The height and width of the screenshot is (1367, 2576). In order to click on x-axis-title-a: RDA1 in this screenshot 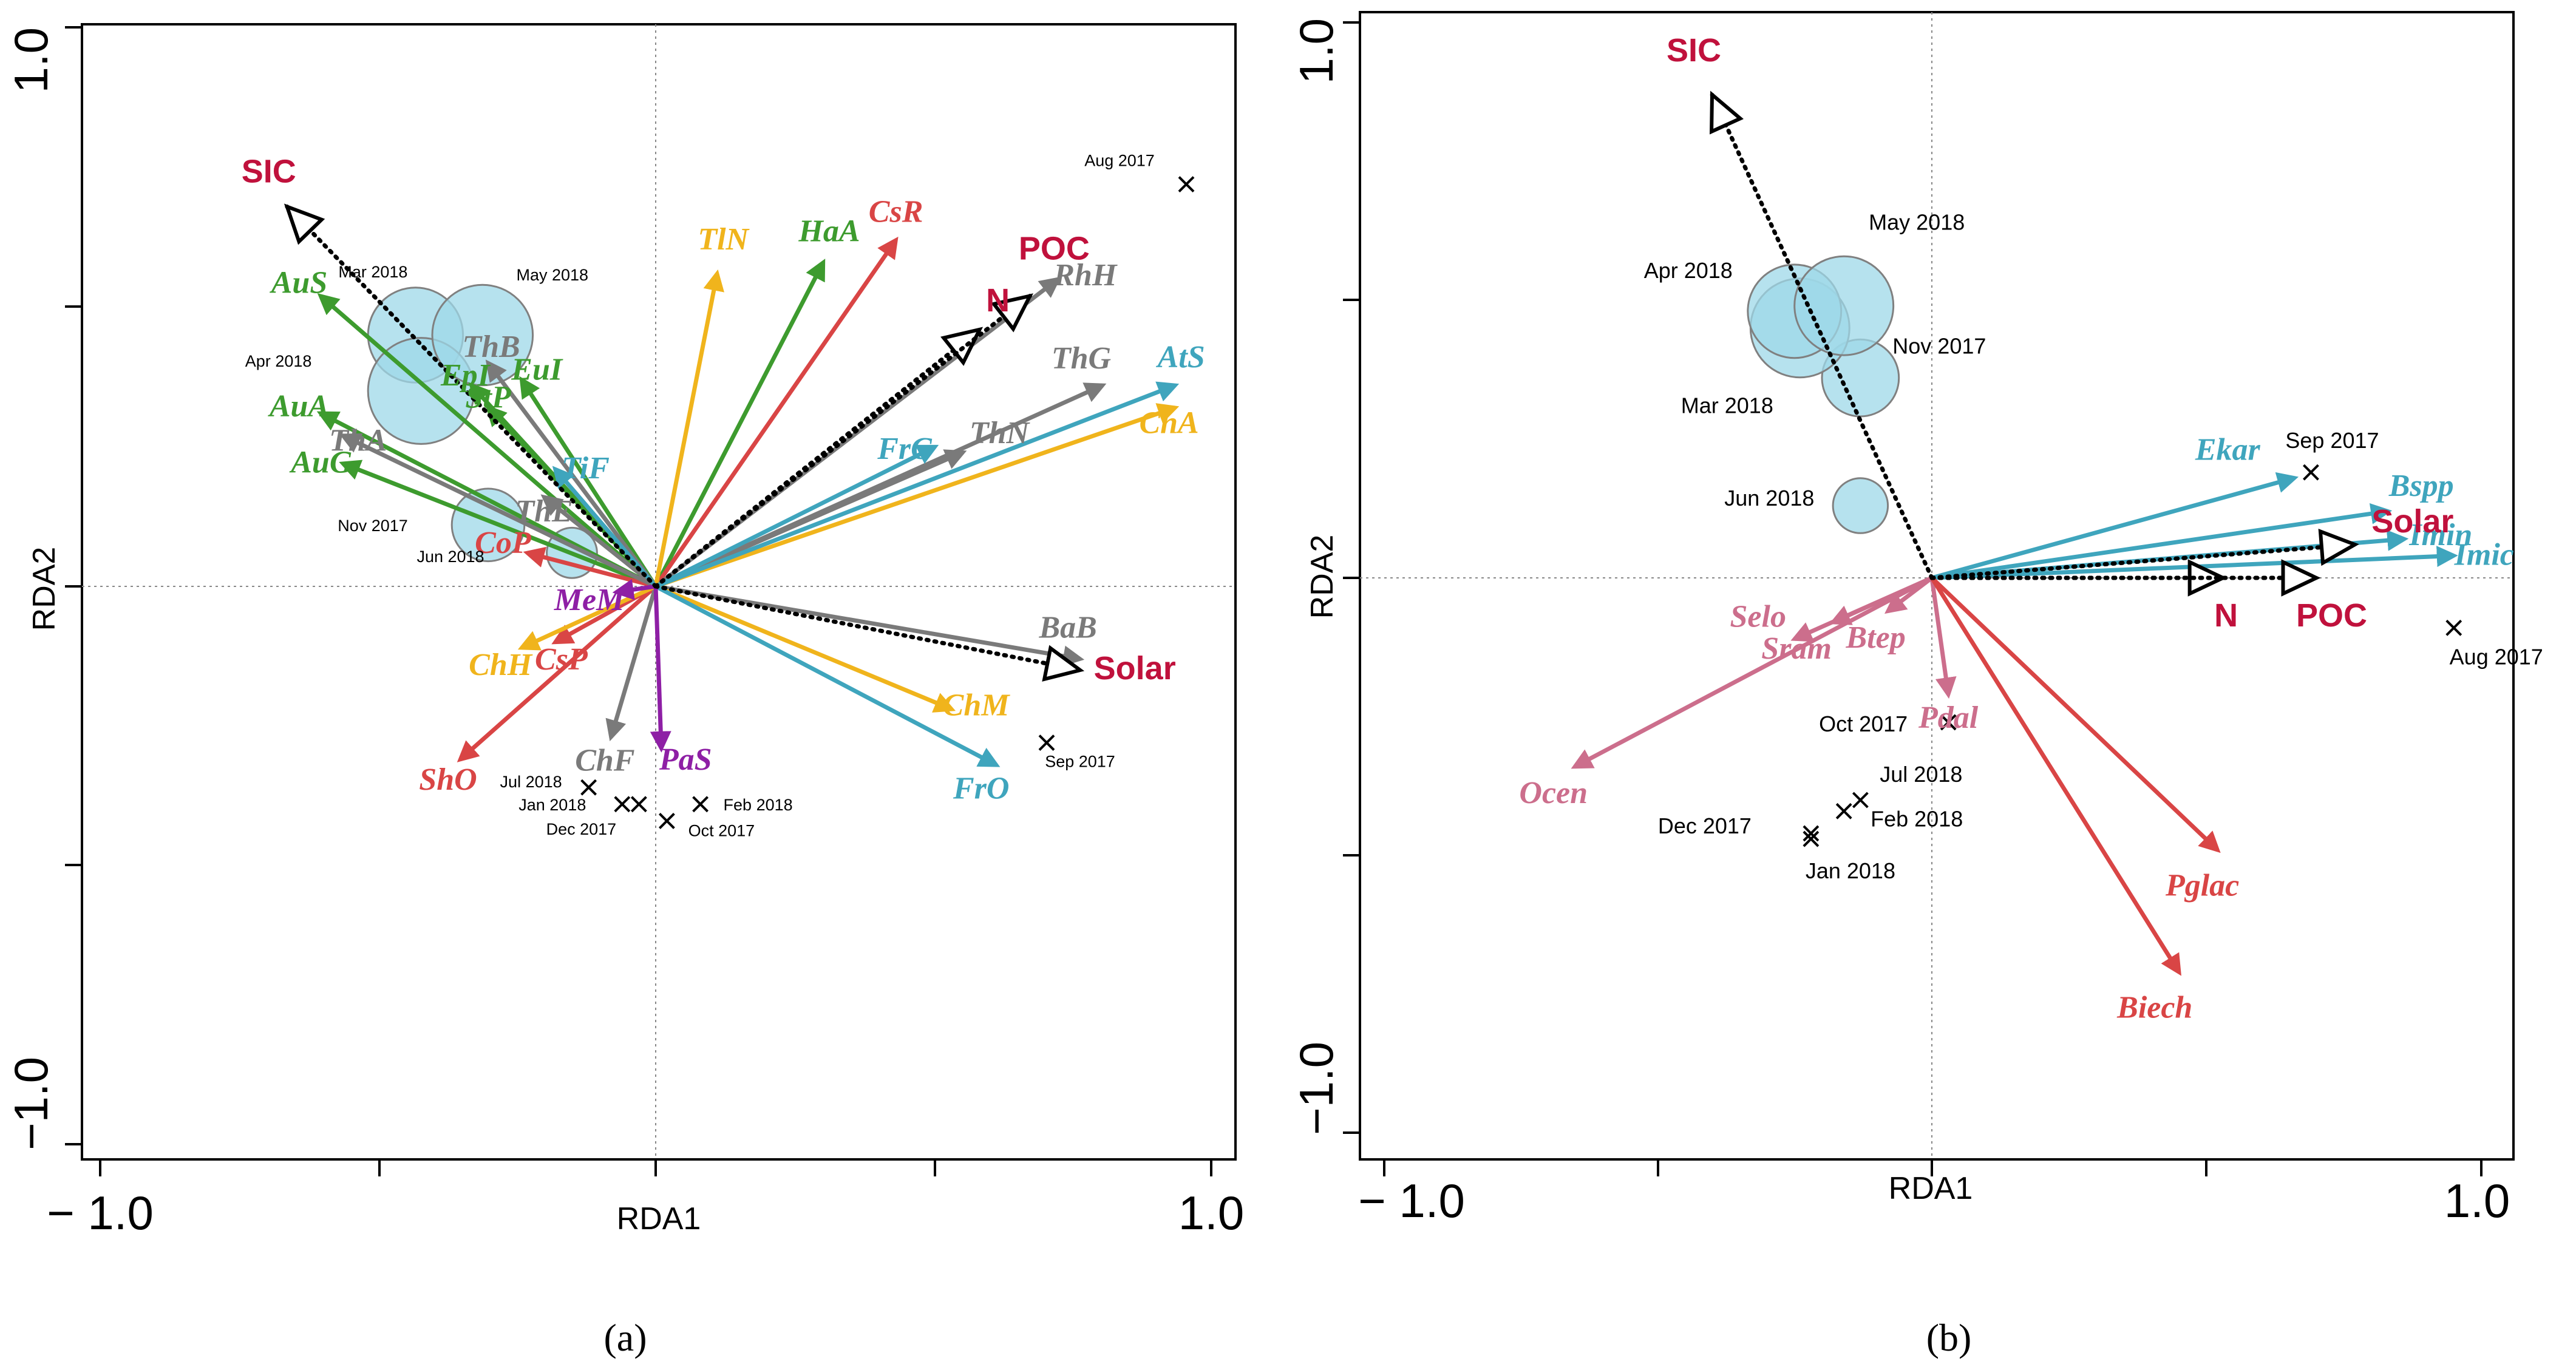, I will do `click(659, 1218)`.